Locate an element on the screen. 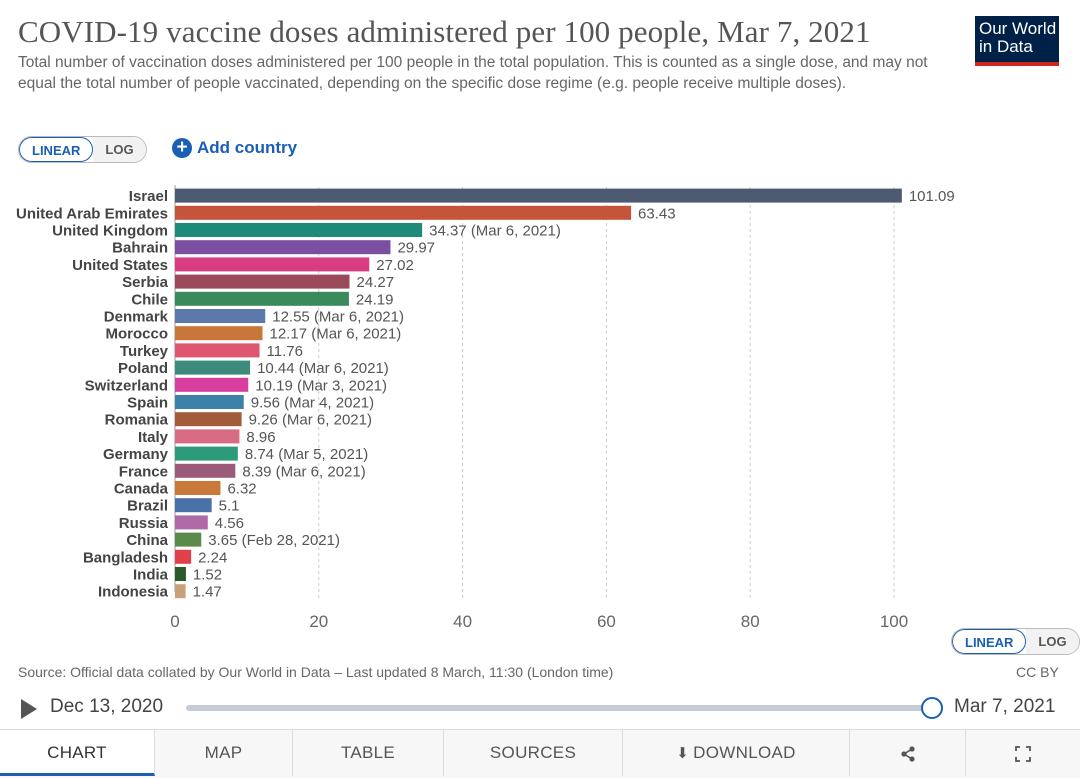 The height and width of the screenshot is (778, 1080). value-label: 6.32 is located at coordinates (241, 489).